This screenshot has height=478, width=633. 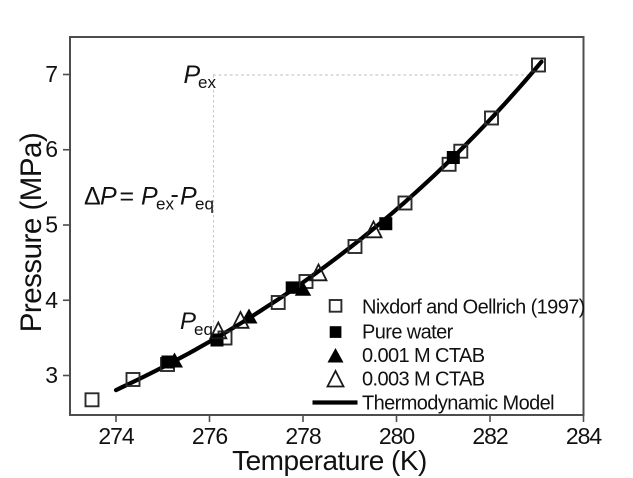 What do you see at coordinates (51, 149) in the screenshot?
I see `svg-text: 6` at bounding box center [51, 149].